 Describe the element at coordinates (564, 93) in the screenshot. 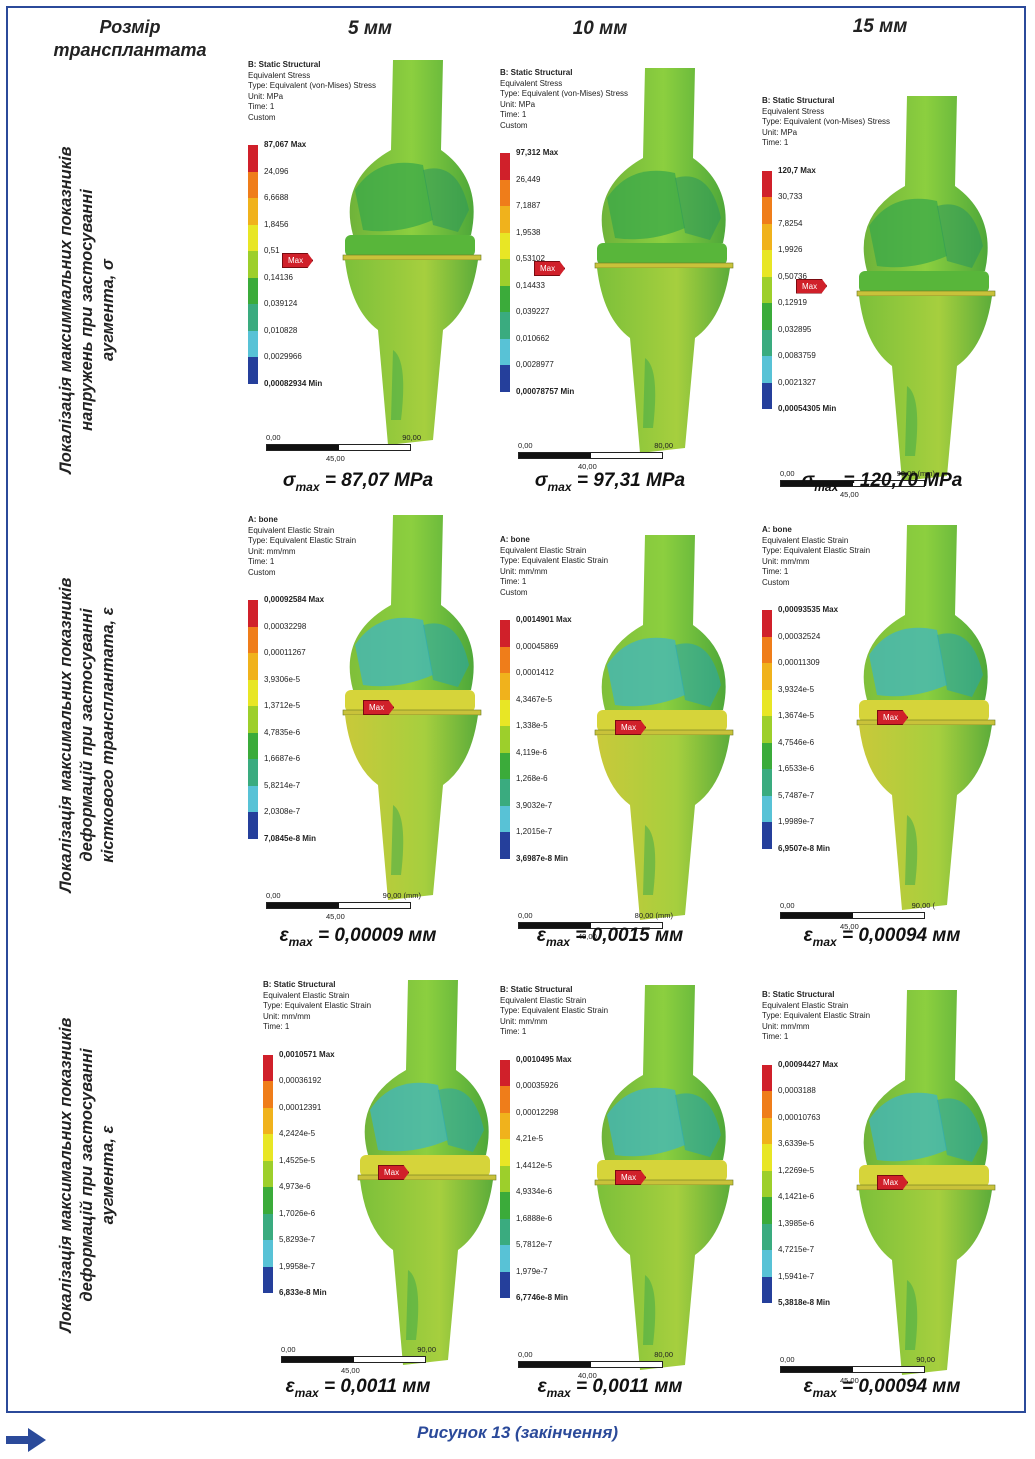

I see `panel-title-line: Type: Equivalent (von-Mises) Stress` at that location.